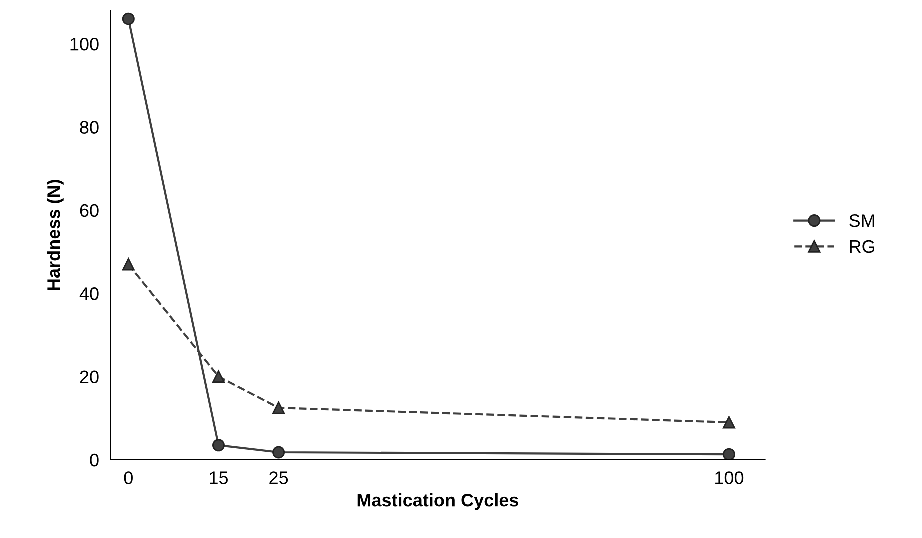  Describe the element at coordinates (438, 501) in the screenshot. I see `x-axis-title: Mastication Cycles` at that location.